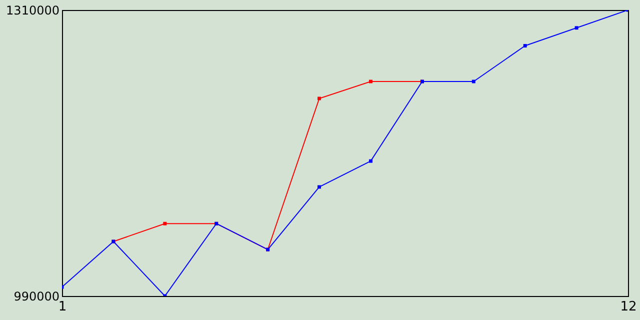 Image resolution: width=640 pixels, height=320 pixels. What do you see at coordinates (33, 11) in the screenshot?
I see `y-tick-label: 1310000` at bounding box center [33, 11].